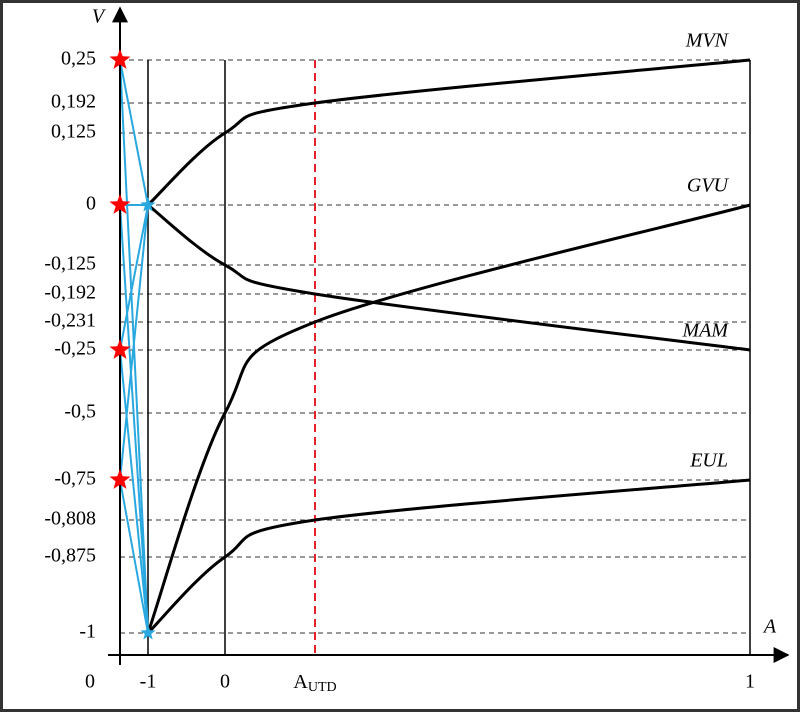 Image resolution: width=804 pixels, height=716 pixels. I want to click on x-axis-label: A, so click(769, 627).